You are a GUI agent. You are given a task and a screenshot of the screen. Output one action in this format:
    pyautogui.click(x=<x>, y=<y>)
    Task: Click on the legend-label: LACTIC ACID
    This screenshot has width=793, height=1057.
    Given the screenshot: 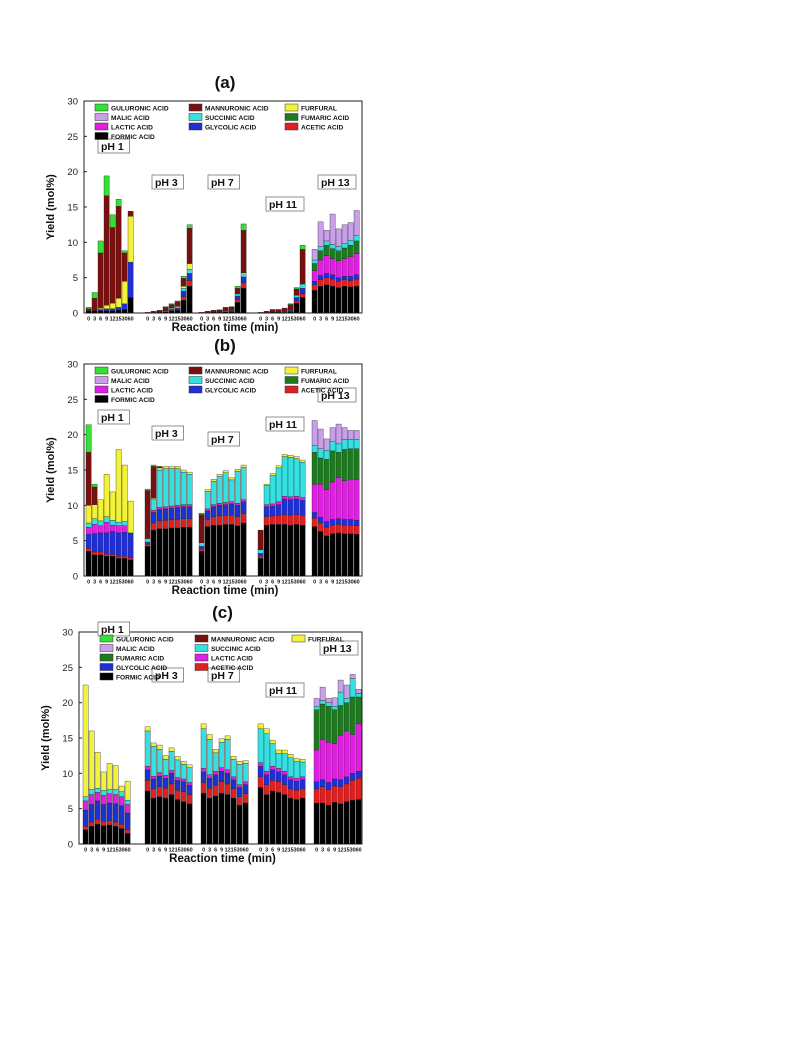 What is the action you would take?
    pyautogui.click(x=132, y=391)
    